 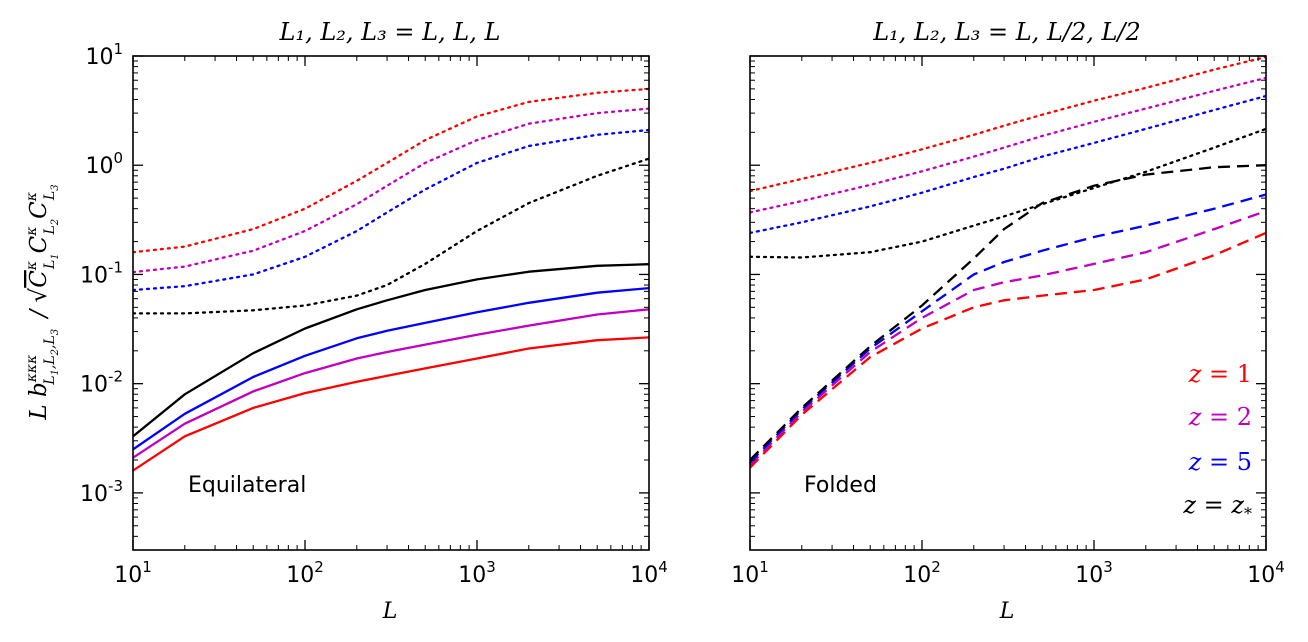 What do you see at coordinates (101, 273) in the screenshot?
I see `y-tick-label: 10⁻¹` at bounding box center [101, 273].